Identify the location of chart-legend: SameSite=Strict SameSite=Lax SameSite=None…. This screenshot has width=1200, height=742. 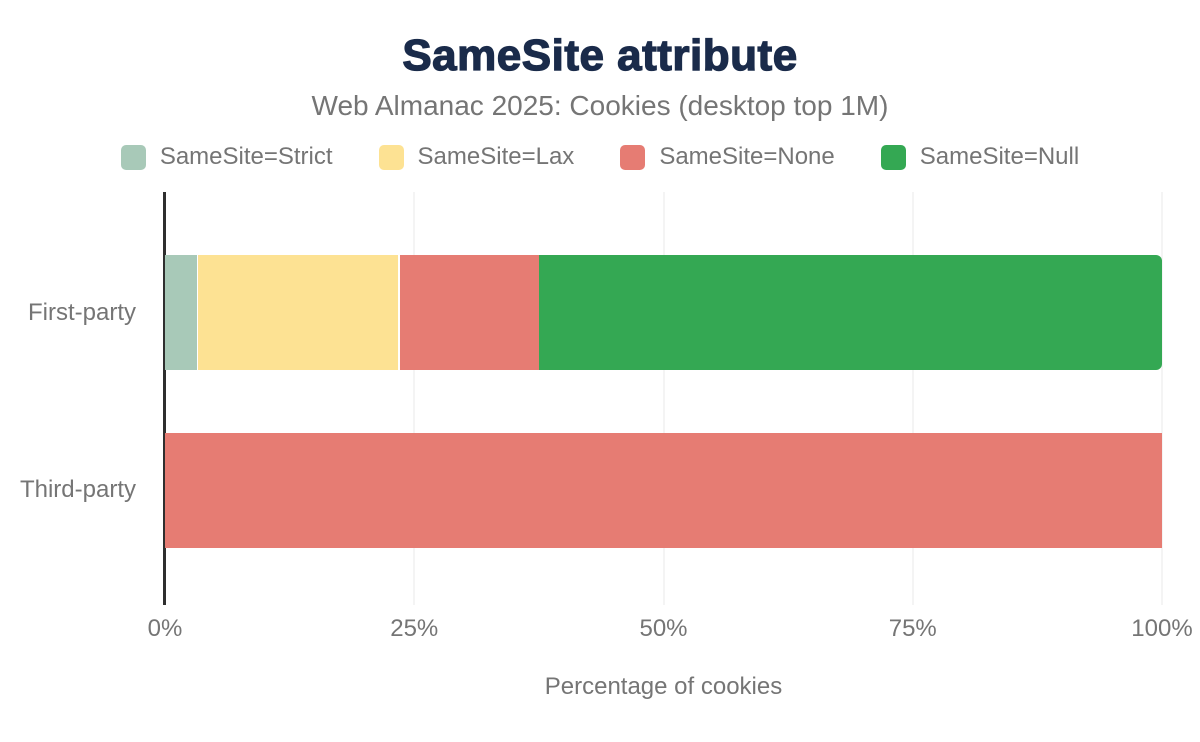
(600, 157).